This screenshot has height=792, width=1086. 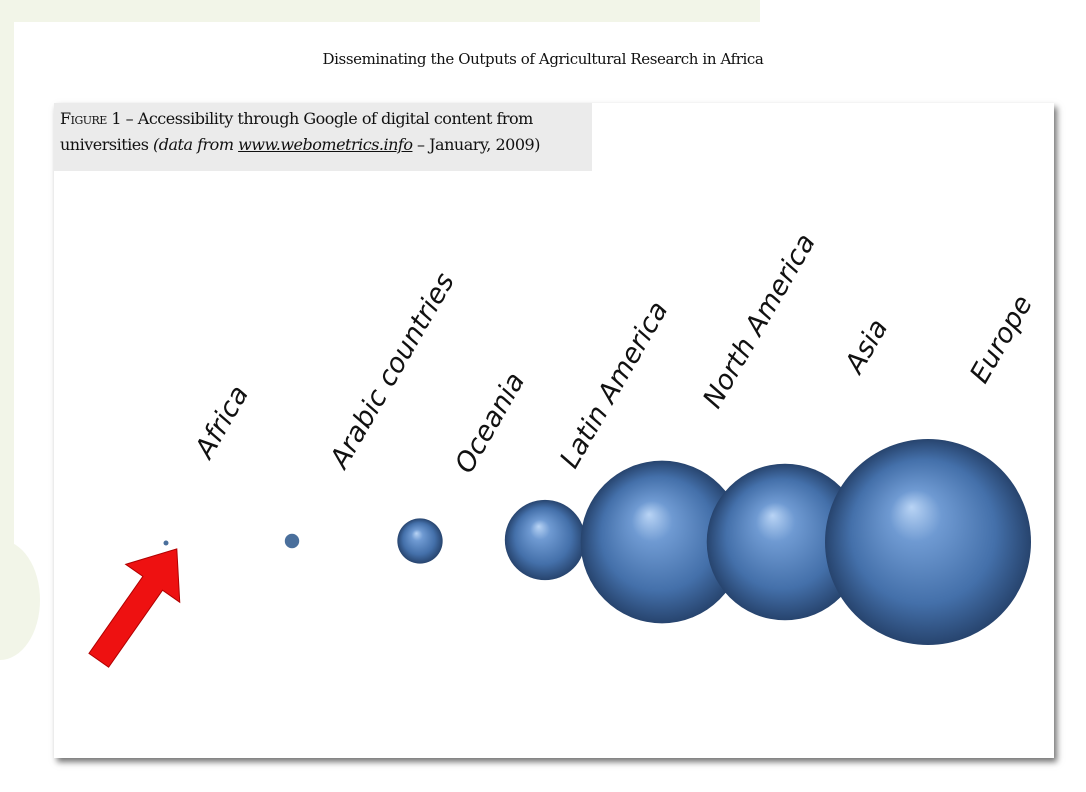 I want to click on bubble-asia, so click(x=785, y=542).